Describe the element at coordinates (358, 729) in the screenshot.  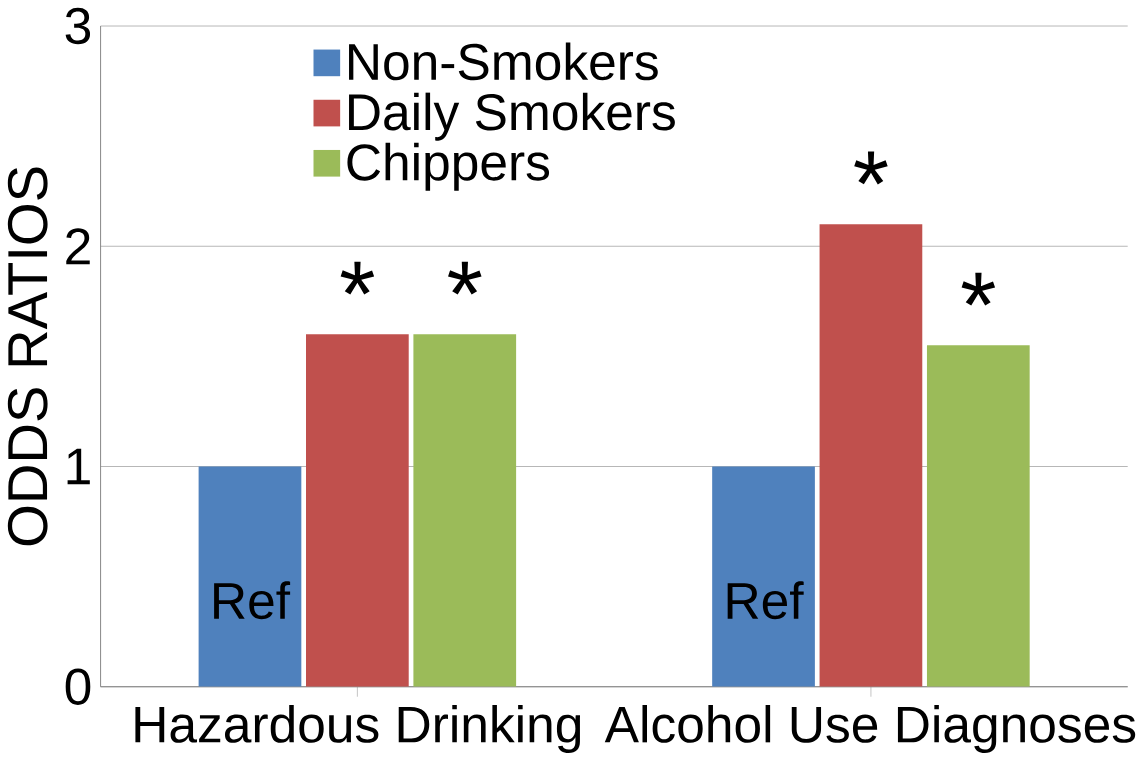
I see `x-tick-label: Hazardous Drinking` at that location.